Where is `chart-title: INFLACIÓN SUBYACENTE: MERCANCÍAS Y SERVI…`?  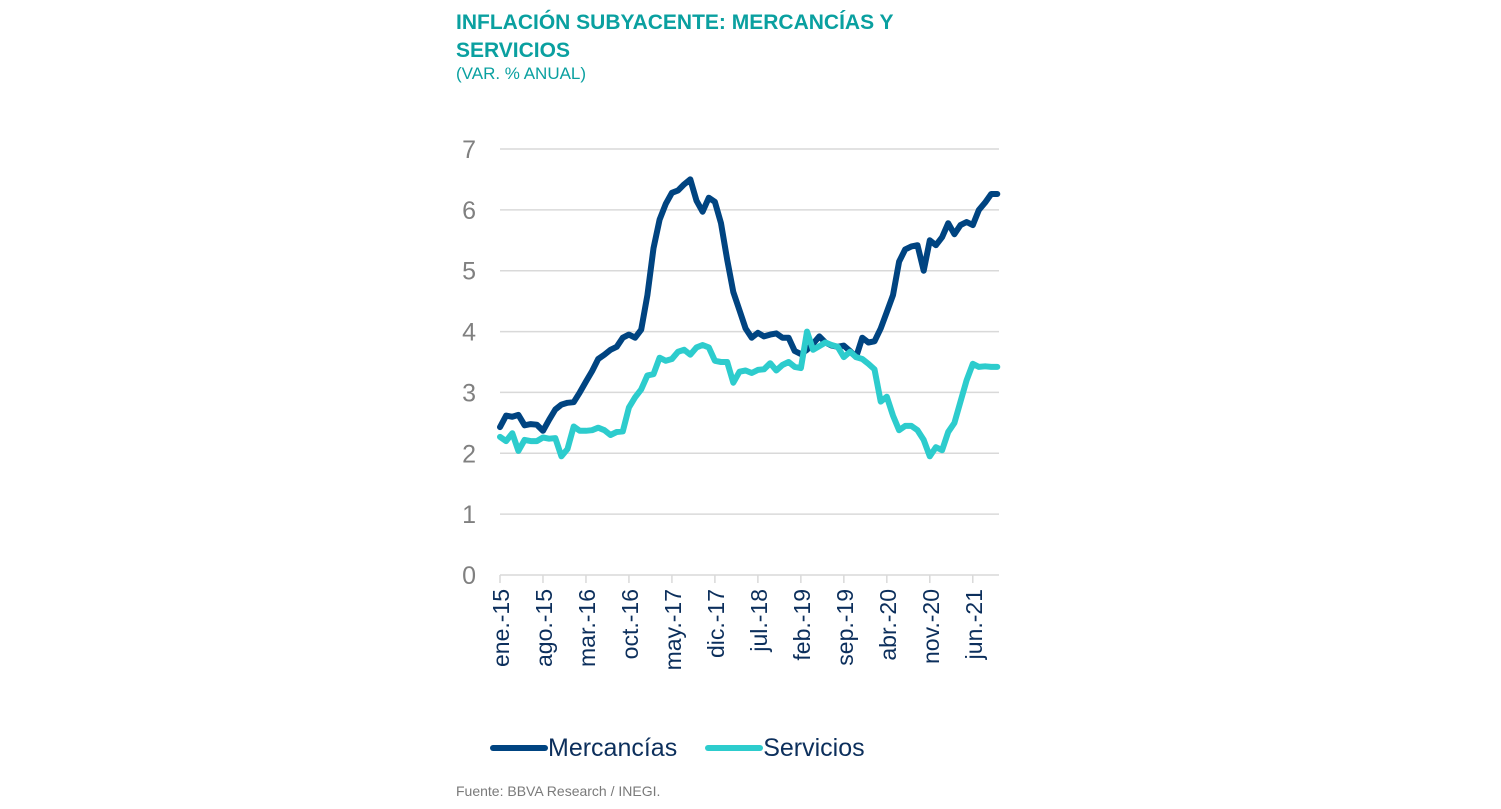
chart-title: INFLACIÓN SUBYACENTE: MERCANCÍAS Y SERVI… is located at coordinates (675, 36).